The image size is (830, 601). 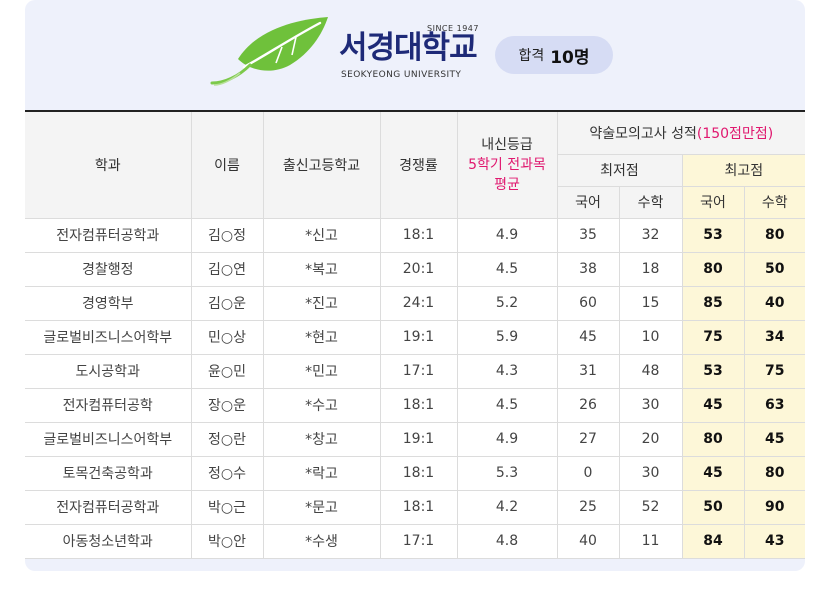 What do you see at coordinates (588, 303) in the screenshot?
I see `cell-min-kor: 60` at bounding box center [588, 303].